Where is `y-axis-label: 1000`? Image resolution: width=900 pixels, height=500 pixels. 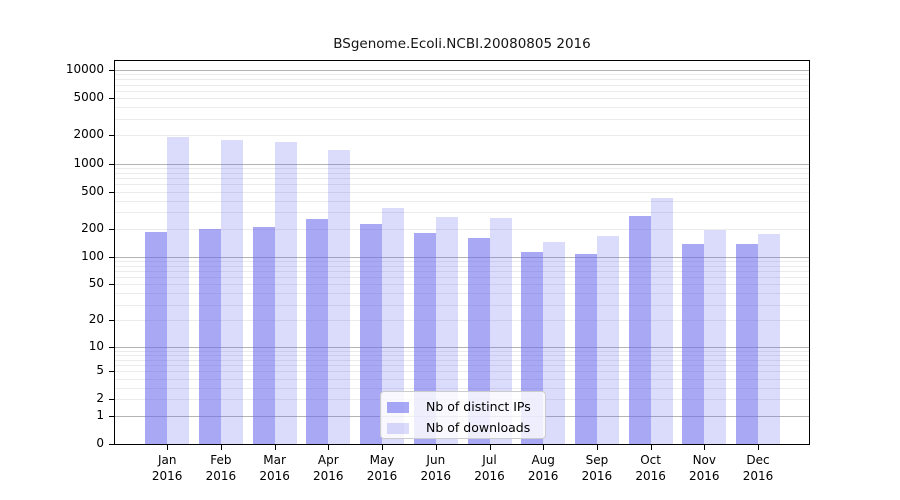 y-axis-label: 1000 is located at coordinates (88, 162).